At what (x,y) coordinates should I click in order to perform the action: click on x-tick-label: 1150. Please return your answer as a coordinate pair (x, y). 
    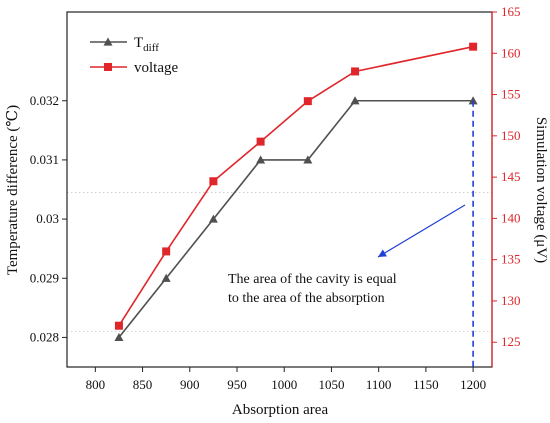
    Looking at the image, I should click on (426, 384).